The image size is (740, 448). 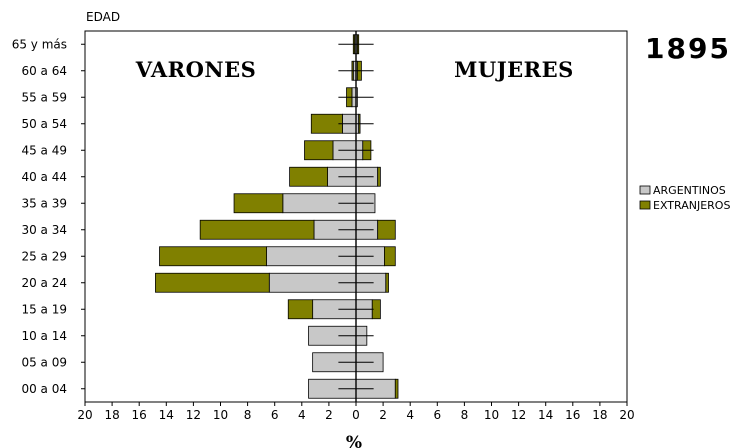 What do you see at coordinates (645, 205) in the screenshot?
I see `legend-swatch-extranjeros` at bounding box center [645, 205].